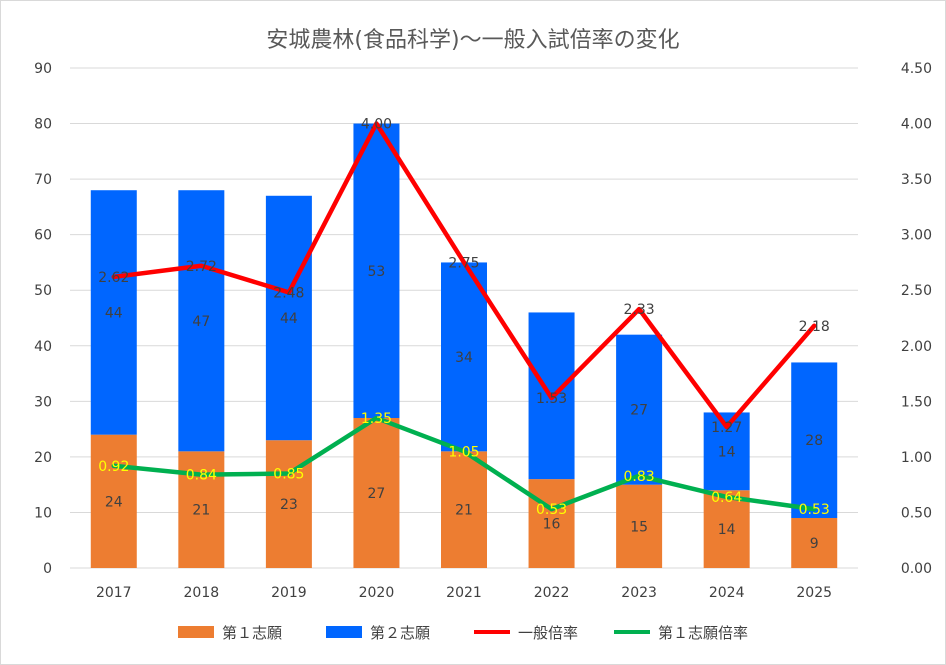 This screenshot has width=946, height=665. I want to click on x-tick-label: 2020, so click(377, 593).